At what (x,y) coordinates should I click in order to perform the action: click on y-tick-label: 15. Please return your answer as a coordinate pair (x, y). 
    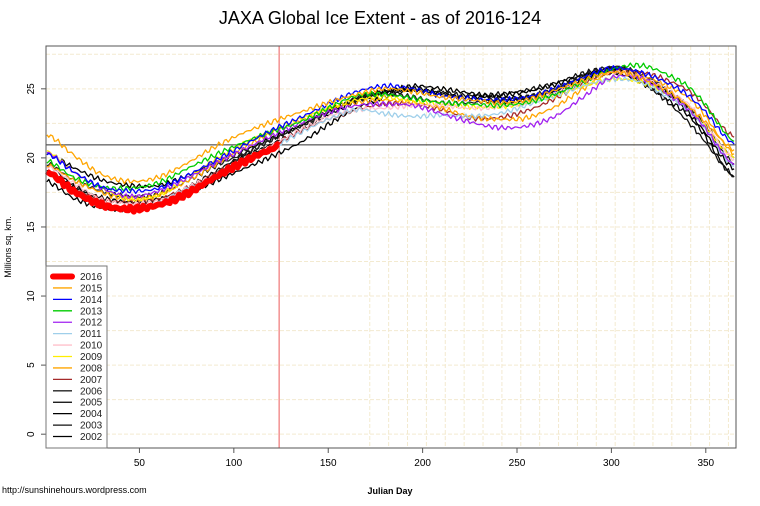
    Looking at the image, I should click on (31, 227).